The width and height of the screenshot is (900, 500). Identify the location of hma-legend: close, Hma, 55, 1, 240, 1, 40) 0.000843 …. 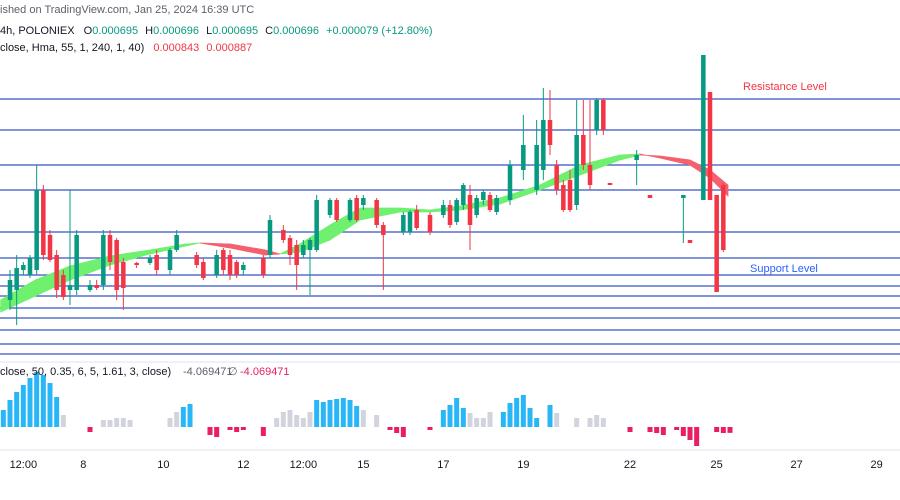
(126, 48).